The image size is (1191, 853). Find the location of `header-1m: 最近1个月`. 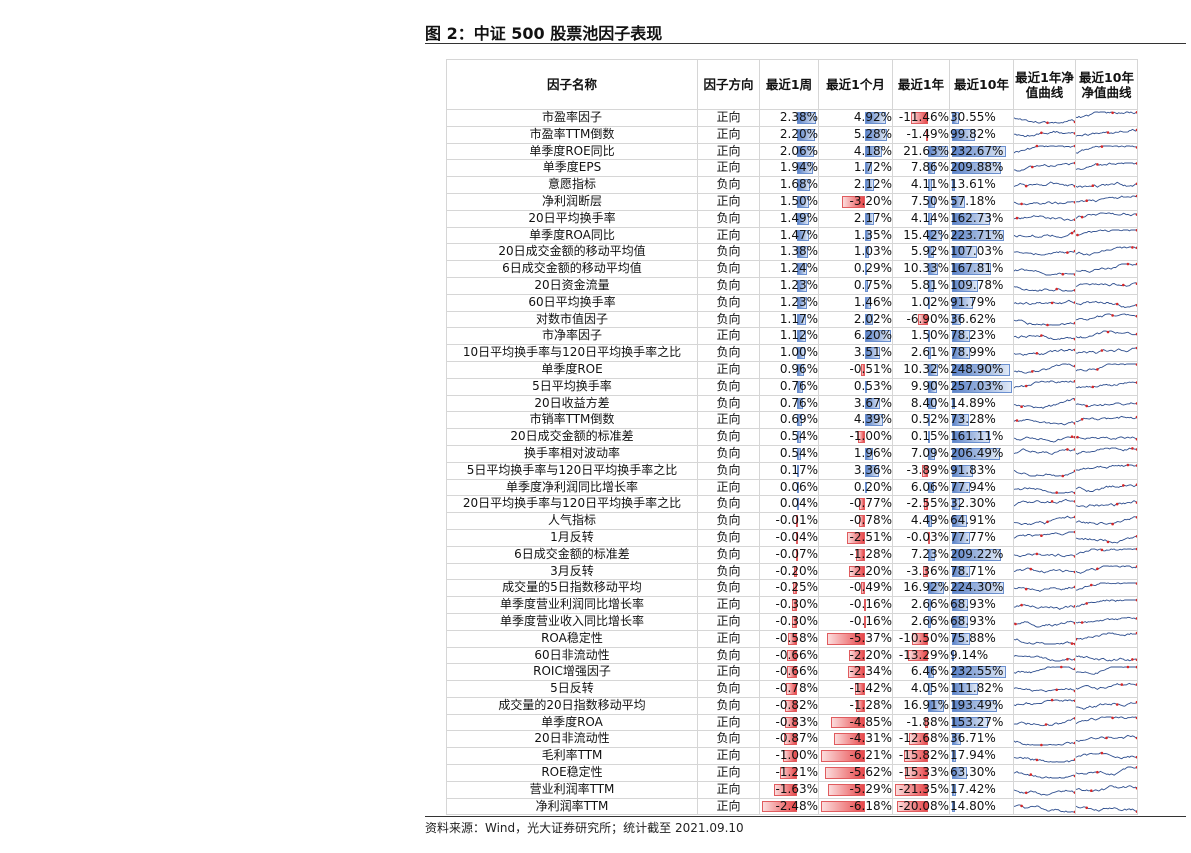

header-1m: 最近1个月 is located at coordinates (855, 84).